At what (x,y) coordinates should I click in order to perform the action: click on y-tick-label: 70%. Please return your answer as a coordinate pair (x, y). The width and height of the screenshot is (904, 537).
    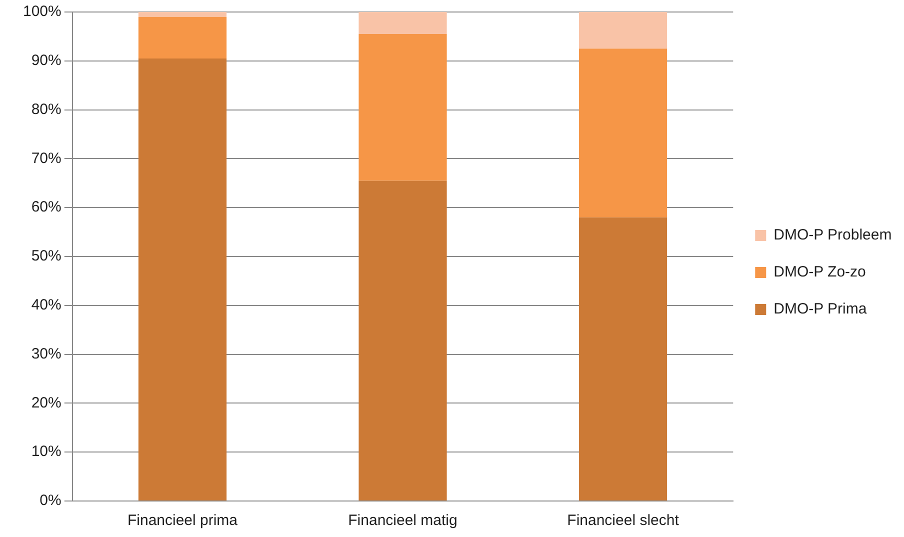
    Looking at the image, I should click on (46, 158).